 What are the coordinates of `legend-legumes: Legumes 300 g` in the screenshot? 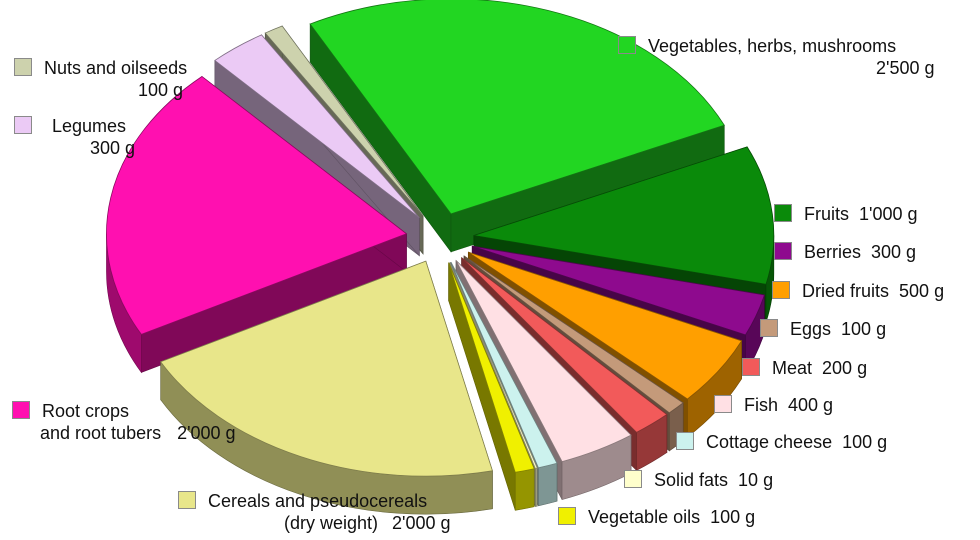 It's located at (74, 137).